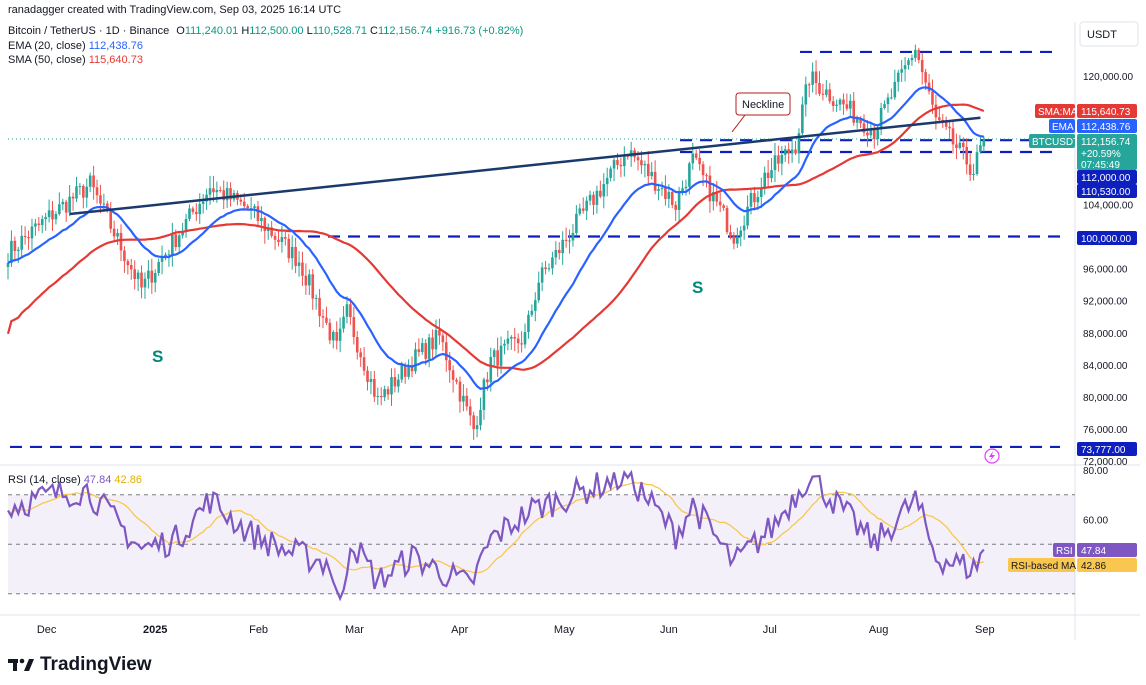 The height and width of the screenshot is (685, 1146). I want to click on ema-badge: 112,438.76, so click(1106, 127).